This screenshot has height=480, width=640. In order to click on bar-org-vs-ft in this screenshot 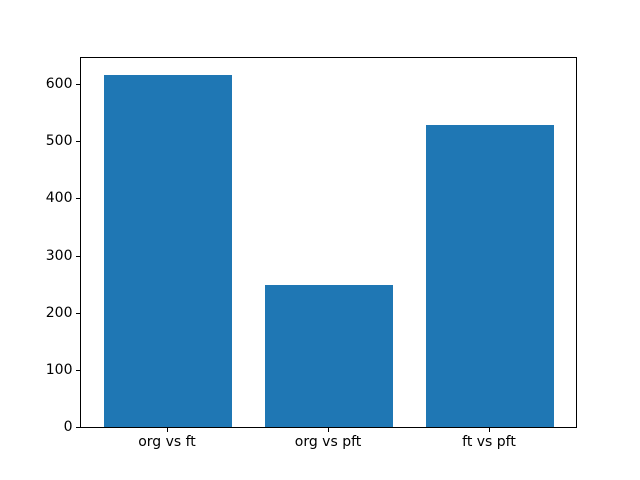, I will do `click(168, 251)`.